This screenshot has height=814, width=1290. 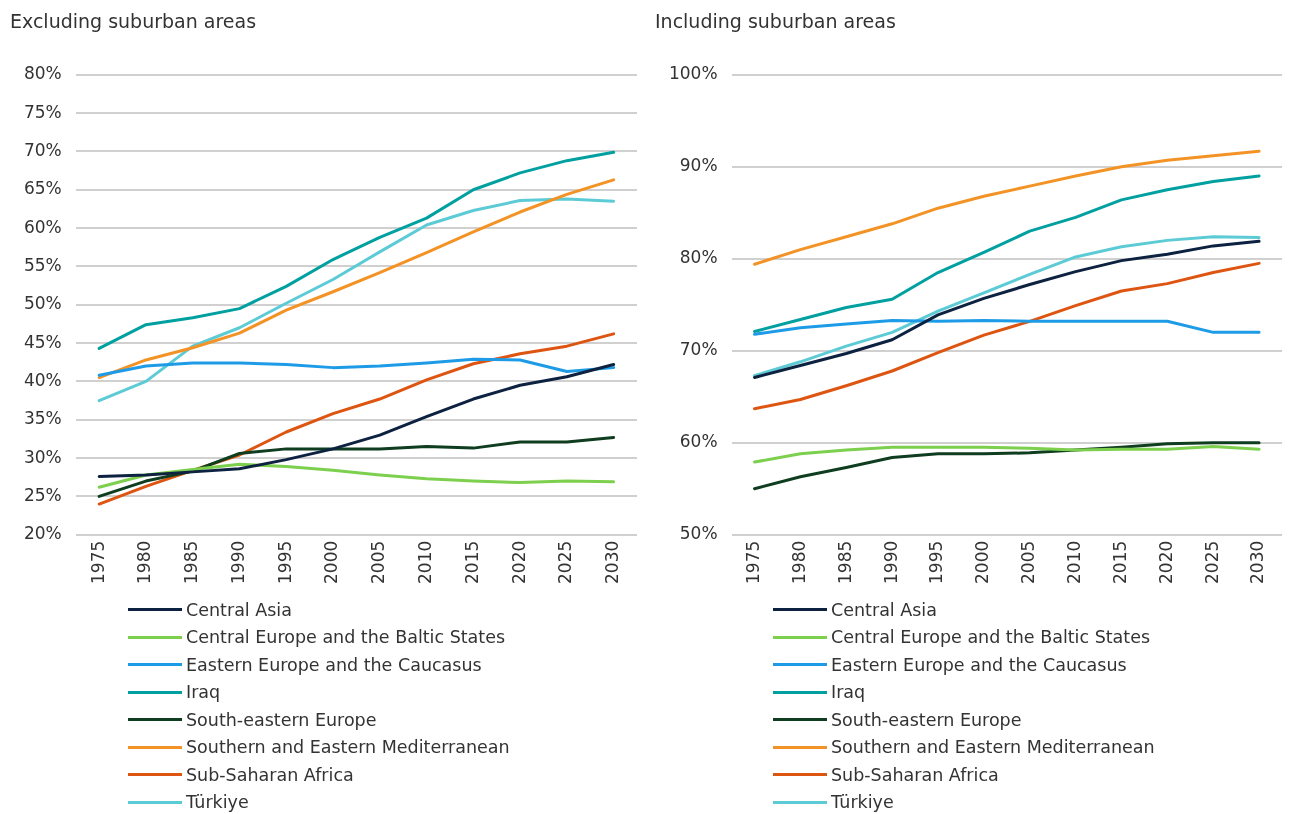 I want to click on y-tick-label: 20%, so click(x=42, y=533).